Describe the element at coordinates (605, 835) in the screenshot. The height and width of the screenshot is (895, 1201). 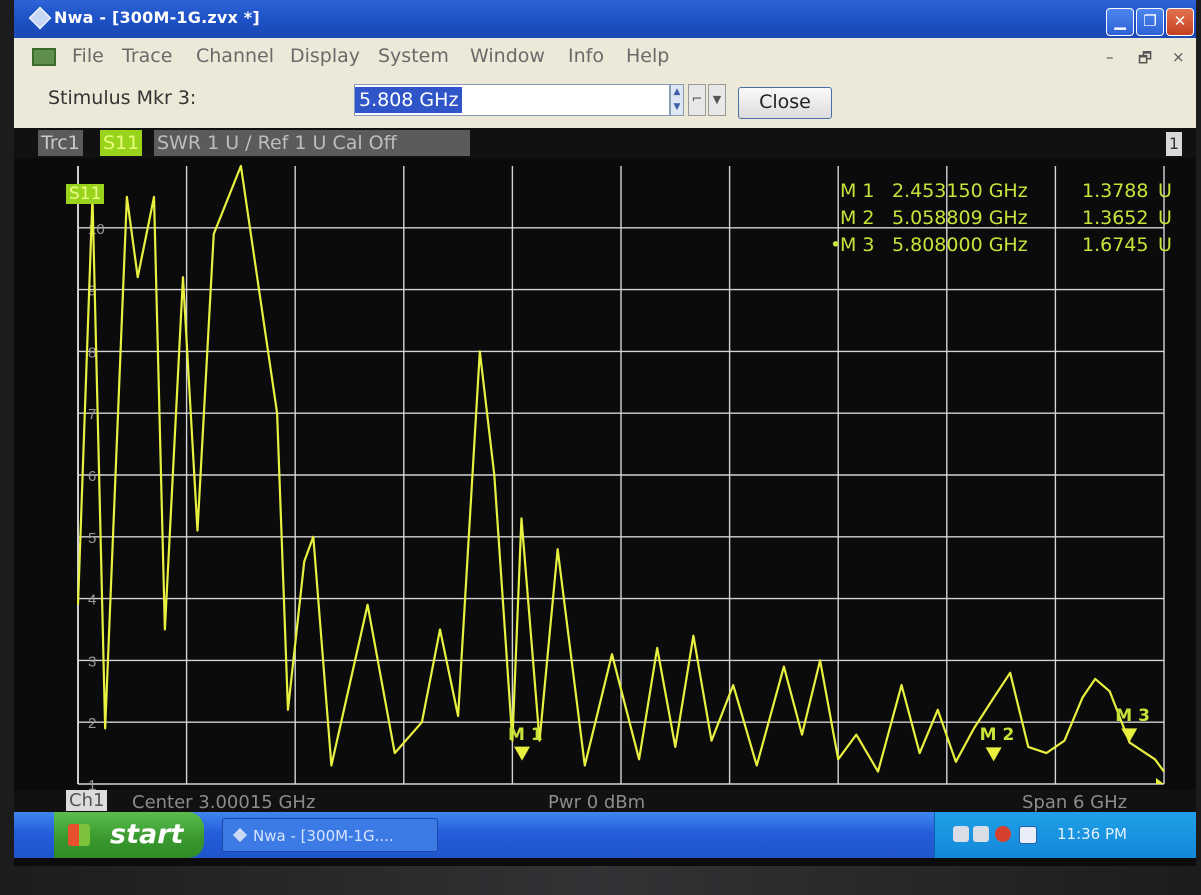
I see `taskbar: start Nwa - [300M-1G.... 11:36 PM` at that location.